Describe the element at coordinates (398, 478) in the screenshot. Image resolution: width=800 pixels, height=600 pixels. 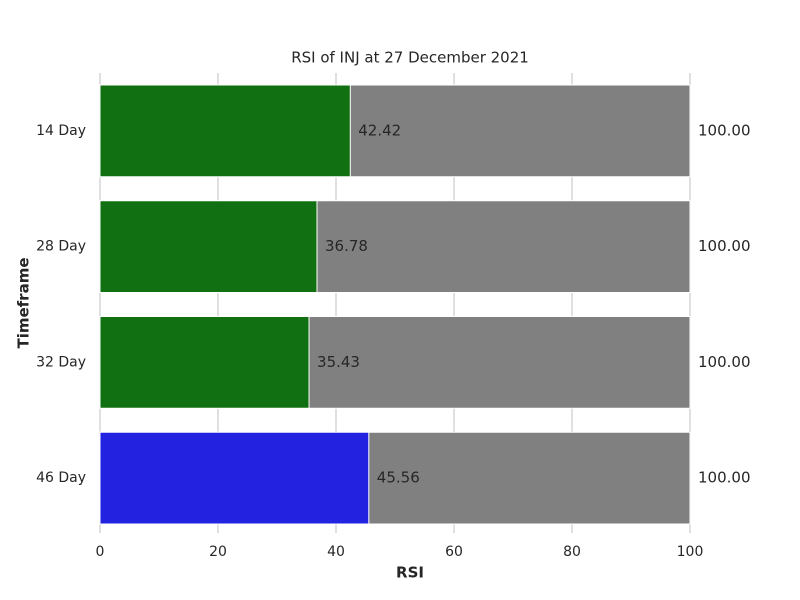
I see `value-label: 45.56` at that location.